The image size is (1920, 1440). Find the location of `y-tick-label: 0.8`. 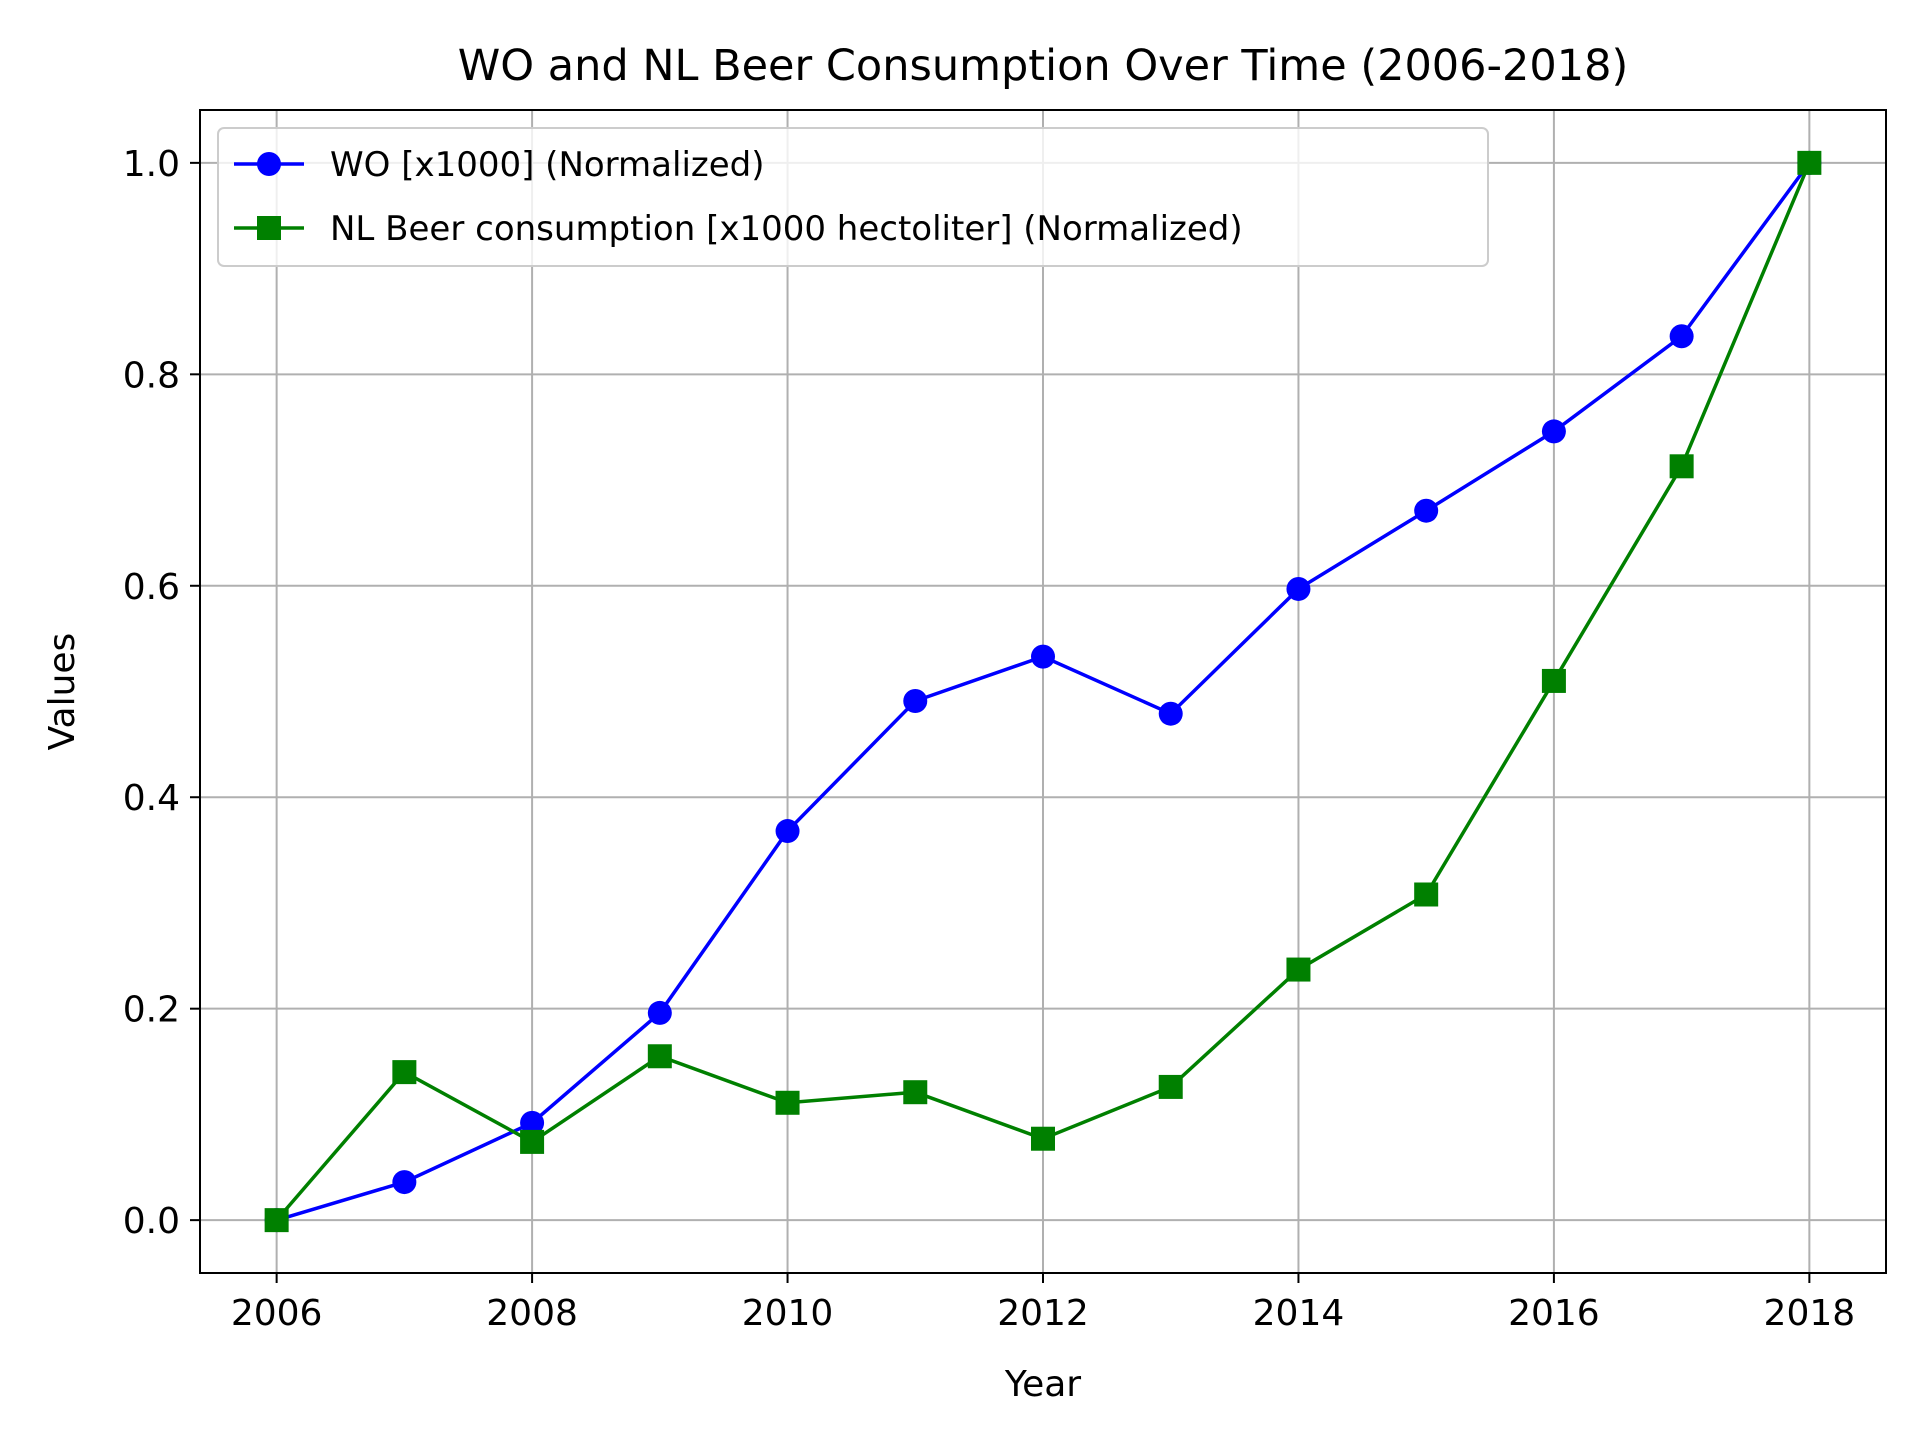

y-tick-label: 0.8 is located at coordinates (151, 375).